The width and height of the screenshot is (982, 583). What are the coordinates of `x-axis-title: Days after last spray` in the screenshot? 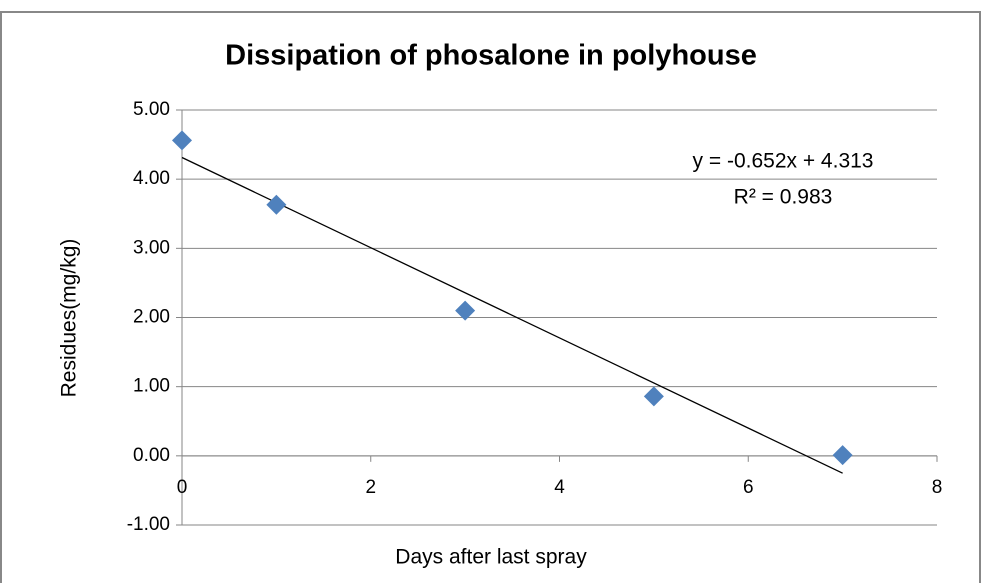 It's located at (491, 557).